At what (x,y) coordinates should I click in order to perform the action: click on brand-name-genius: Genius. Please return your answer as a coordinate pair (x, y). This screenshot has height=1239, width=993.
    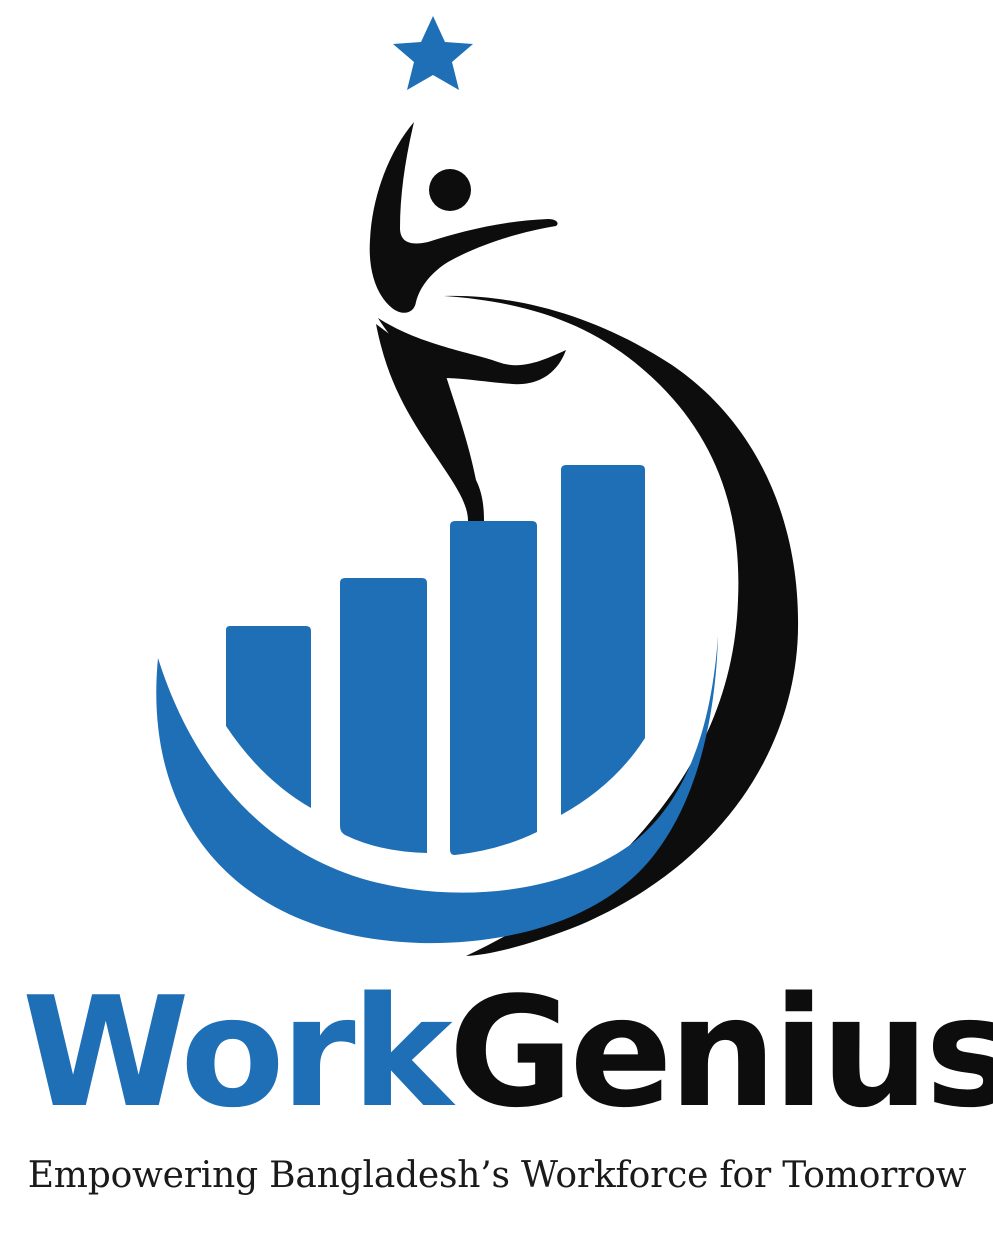
    Looking at the image, I should click on (720, 1052).